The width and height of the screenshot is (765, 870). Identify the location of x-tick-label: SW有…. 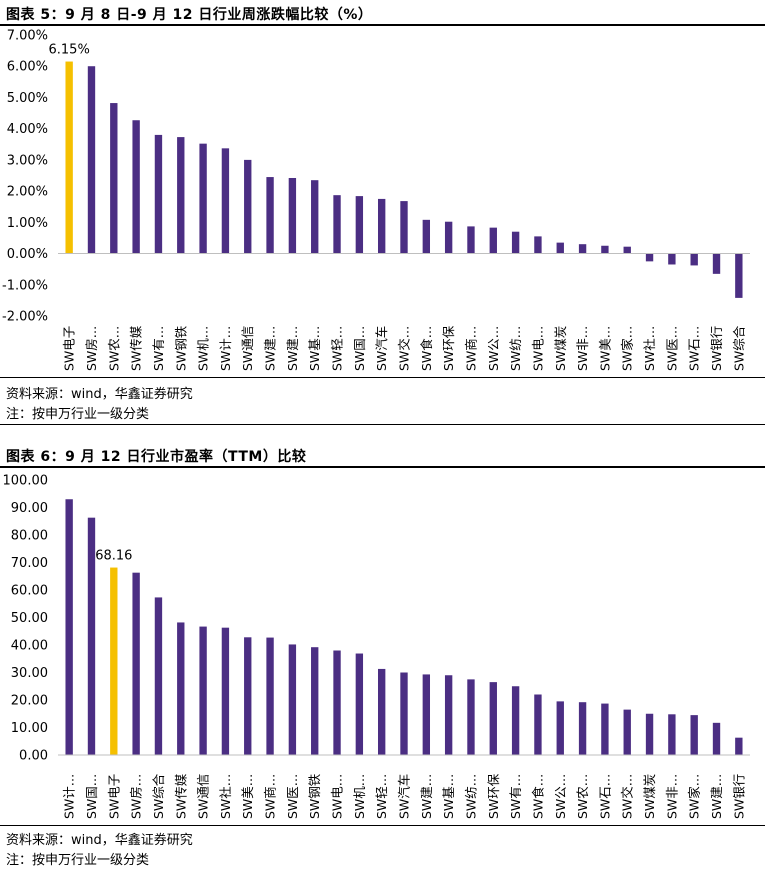
(515, 796).